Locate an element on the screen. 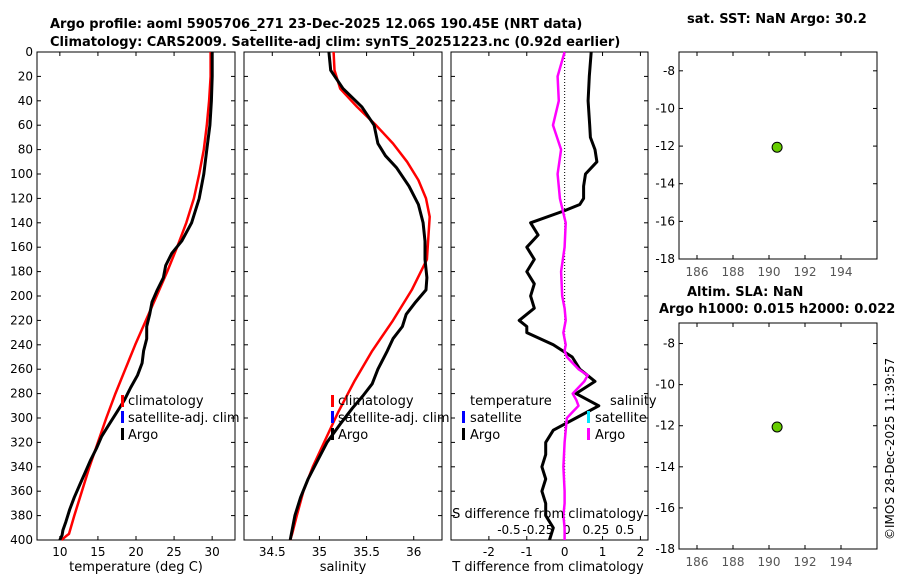 The image size is (900, 580). legend-label-t-satellite: satellite is located at coordinates (496, 418).